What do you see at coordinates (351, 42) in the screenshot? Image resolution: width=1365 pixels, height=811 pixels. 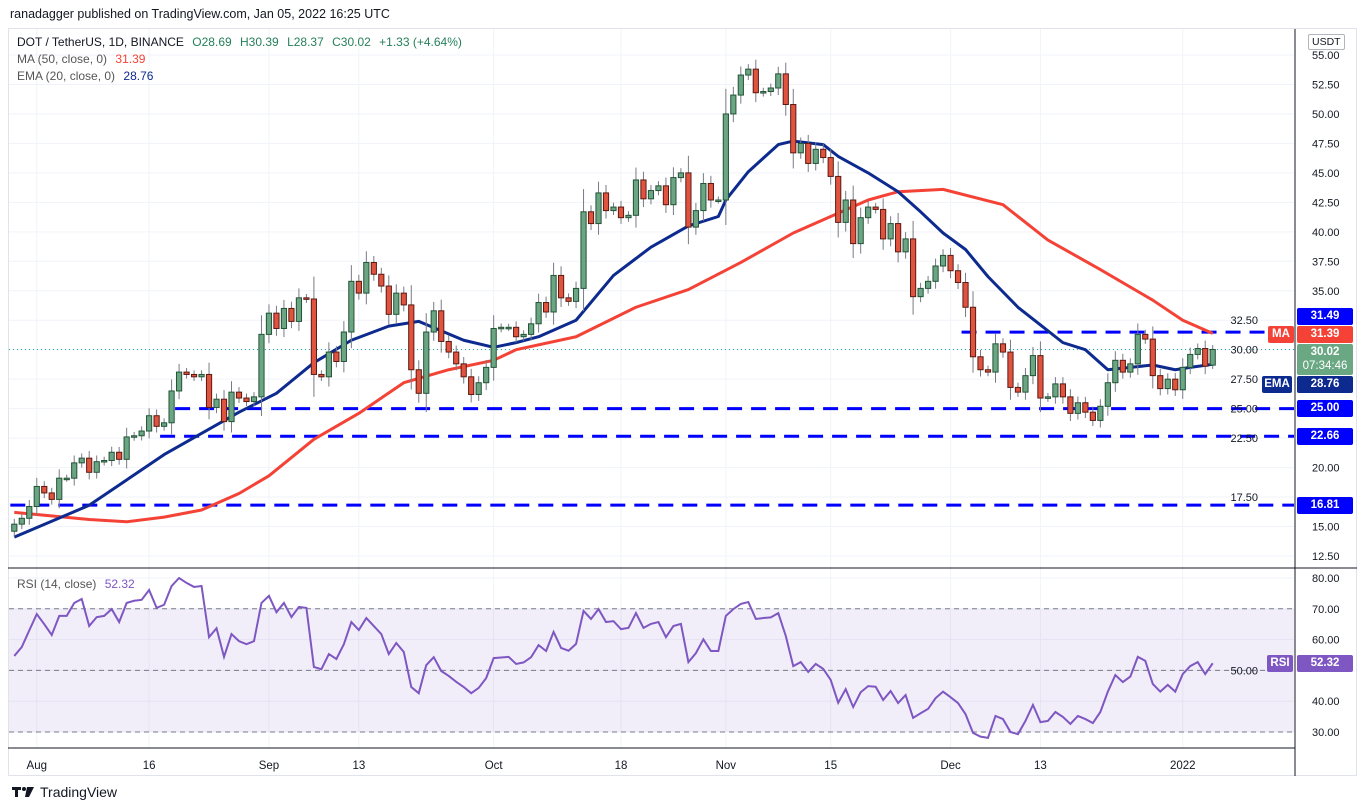 I see `close-value: C30.02` at bounding box center [351, 42].